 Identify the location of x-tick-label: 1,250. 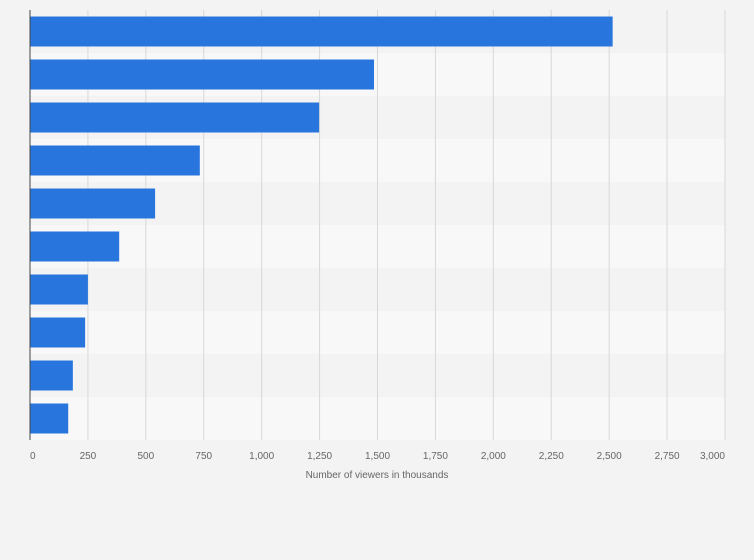
(319, 456).